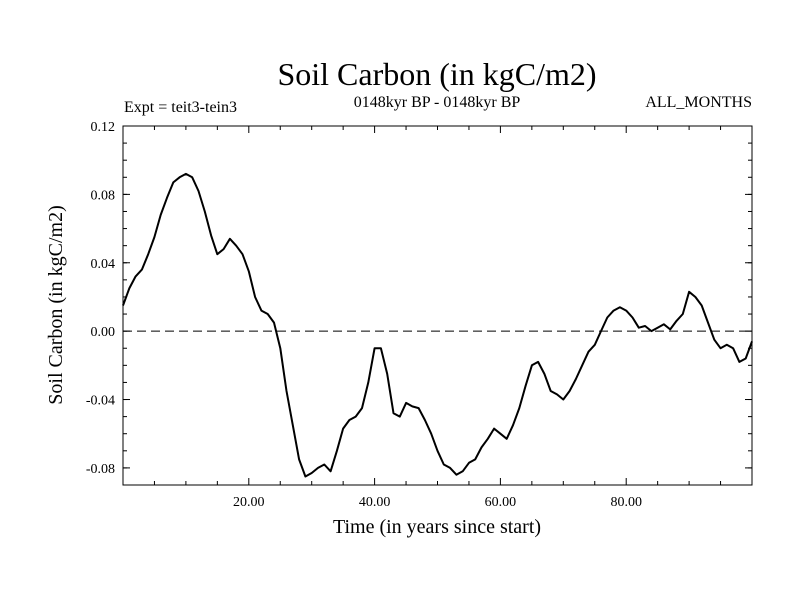 This screenshot has height=600, width=800. What do you see at coordinates (103, 264) in the screenshot?
I see `y-tick-label: 0.04` at bounding box center [103, 264].